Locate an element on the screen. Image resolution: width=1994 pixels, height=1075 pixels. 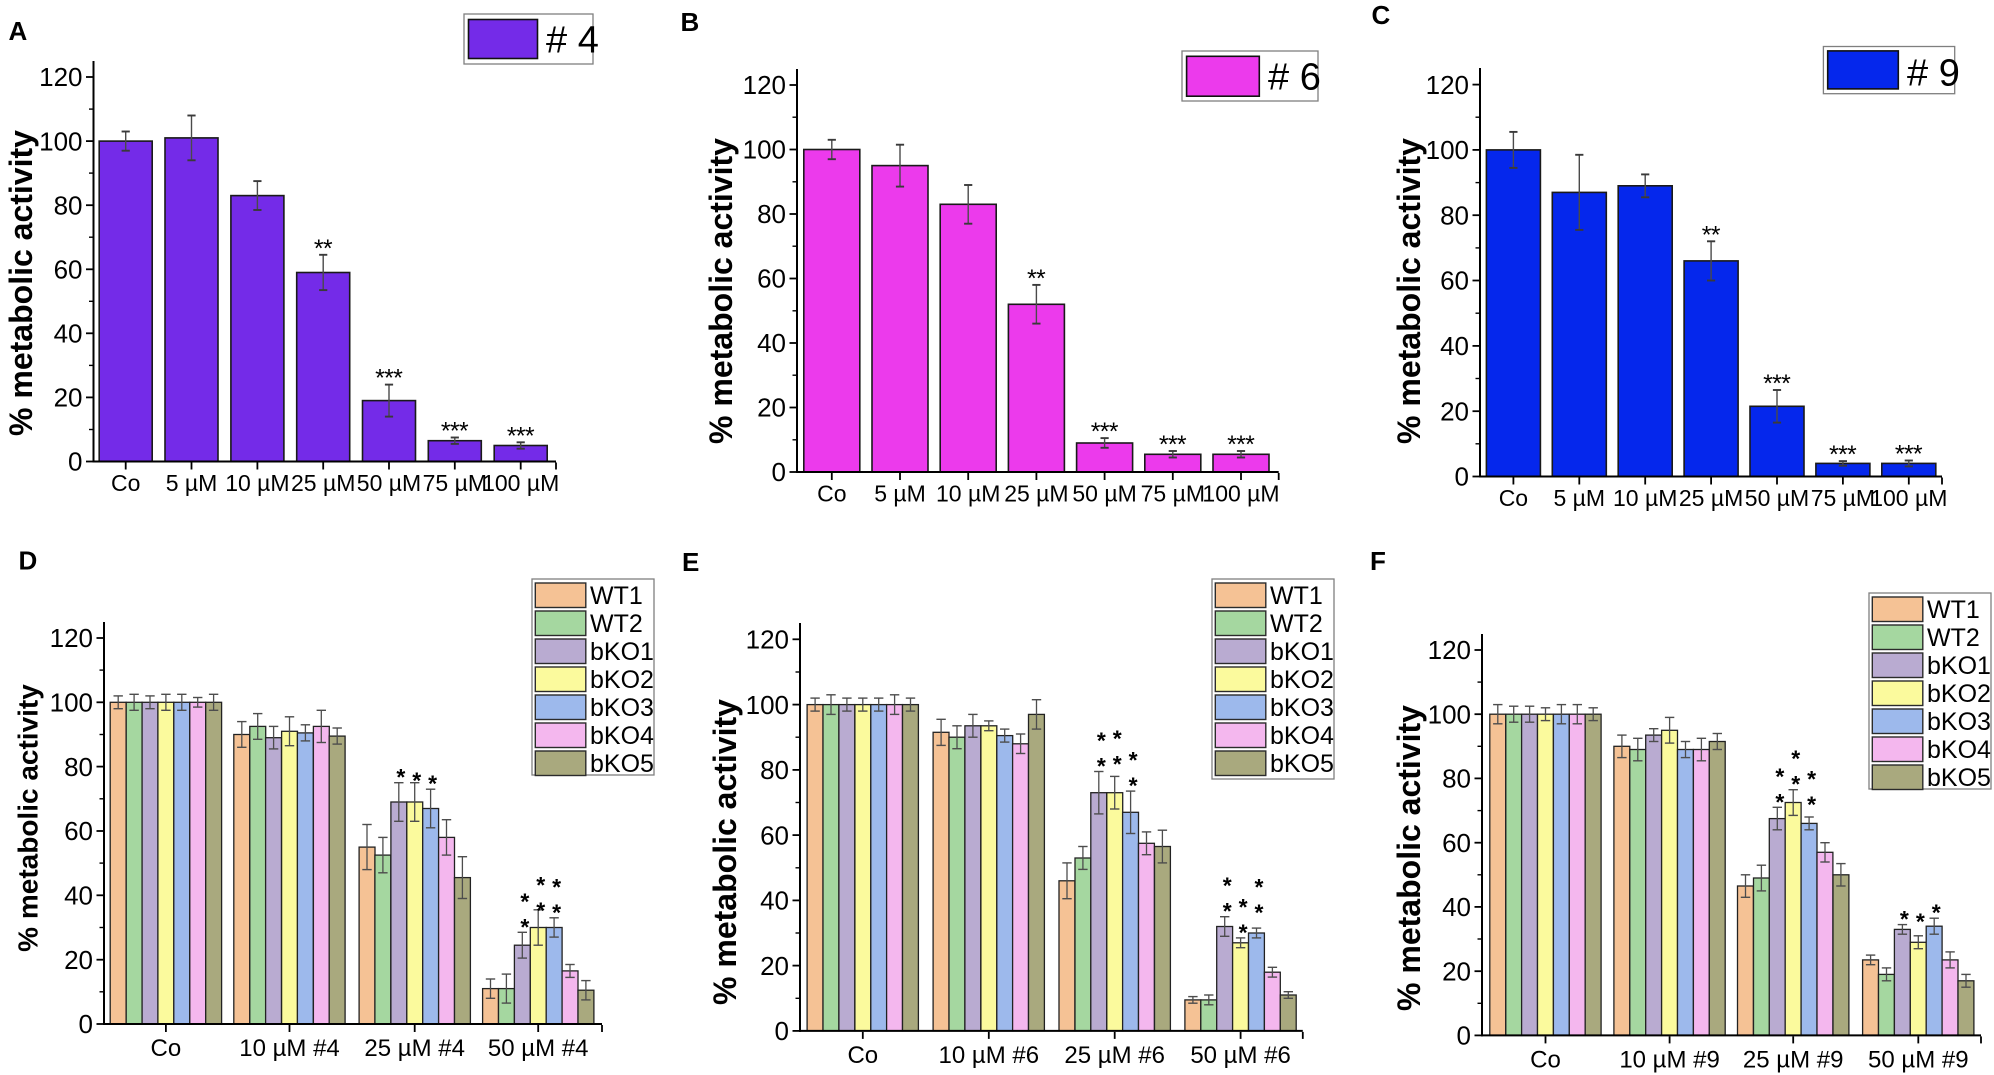
svg-text: 25 µM #6 is located at coordinates (1114, 1055).